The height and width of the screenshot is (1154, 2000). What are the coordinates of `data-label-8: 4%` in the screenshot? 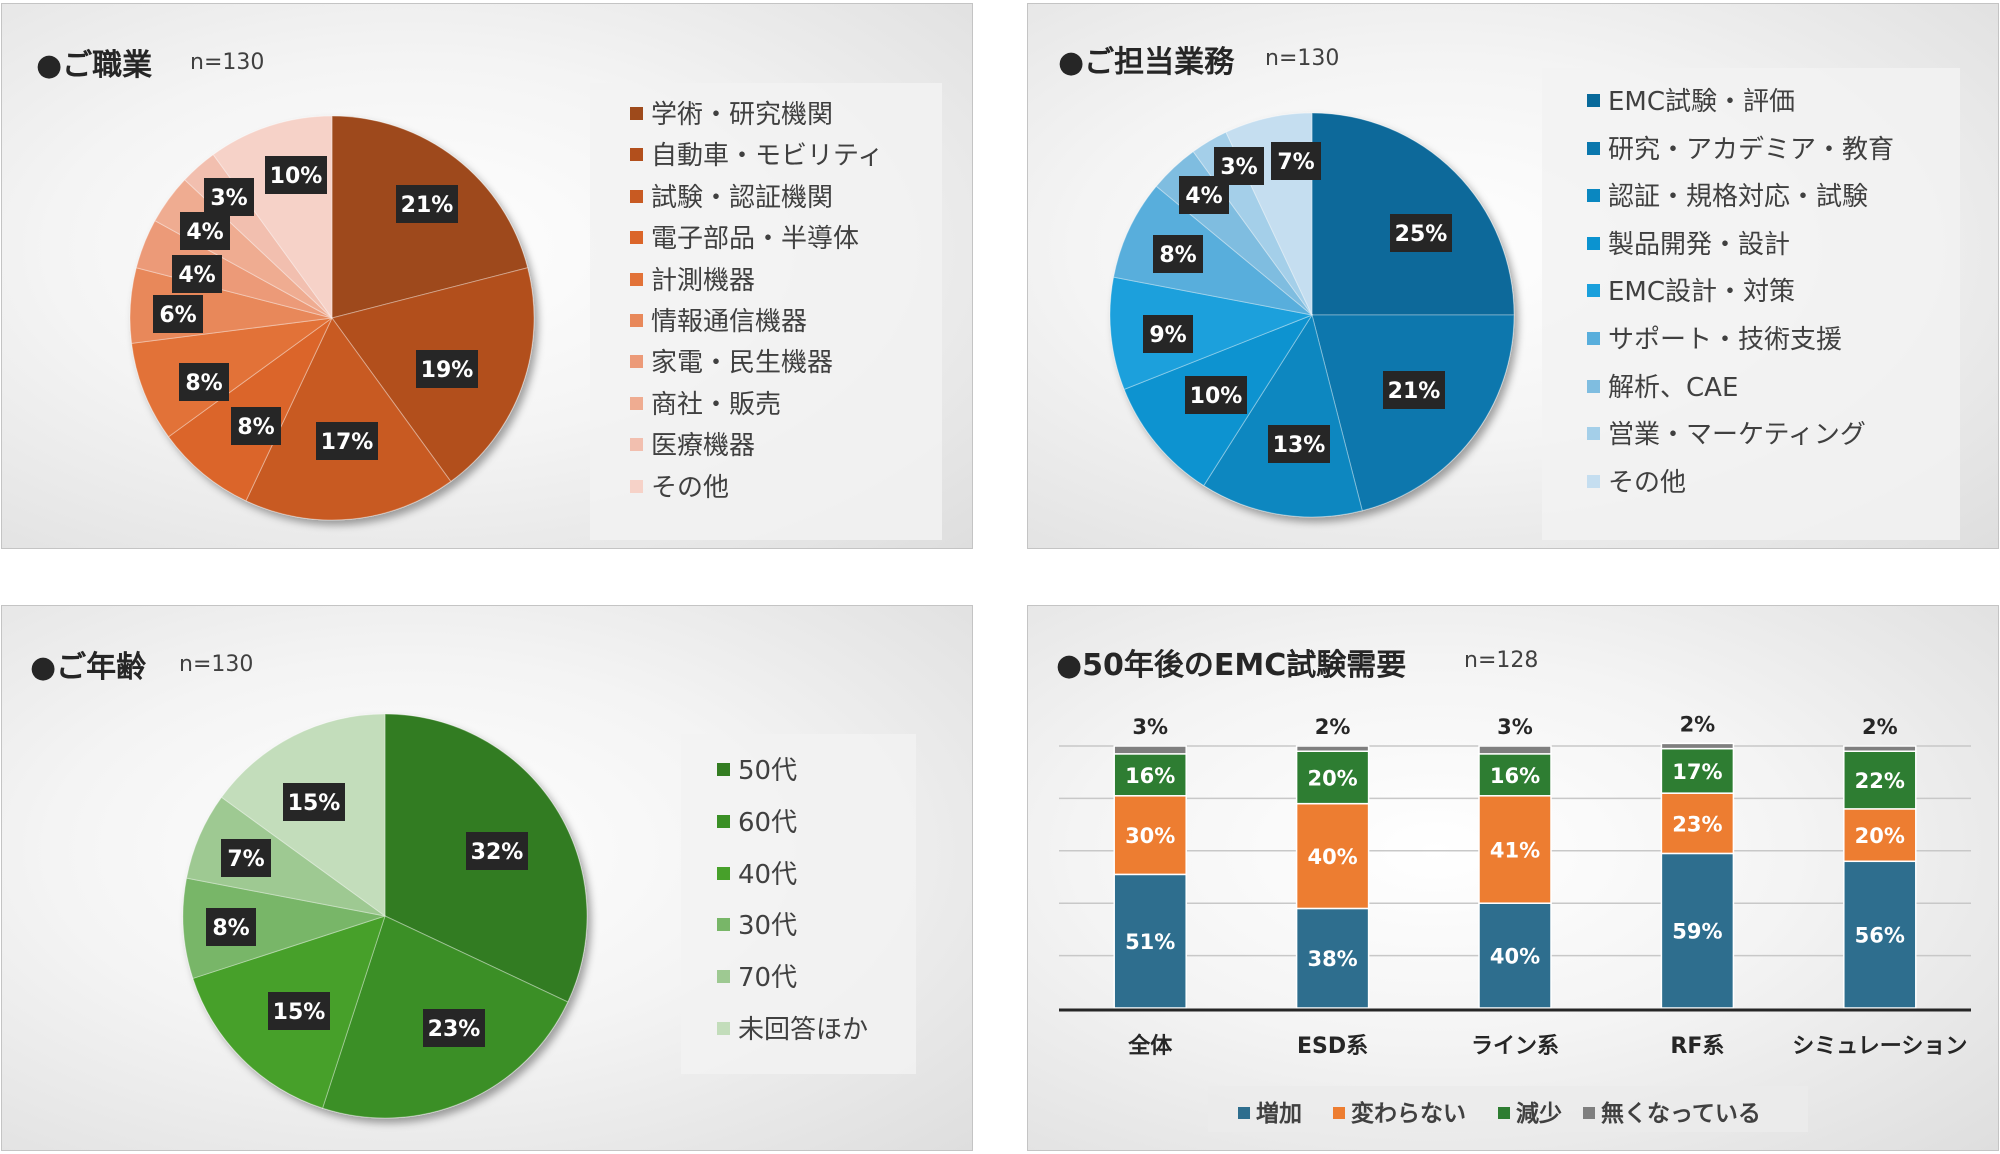 It's located at (205, 231).